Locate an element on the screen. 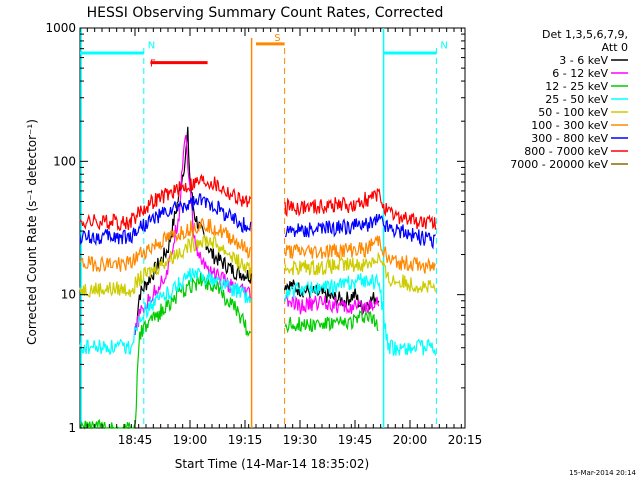 The width and height of the screenshot is (640, 480). marker-label-0: N is located at coordinates (151, 46).